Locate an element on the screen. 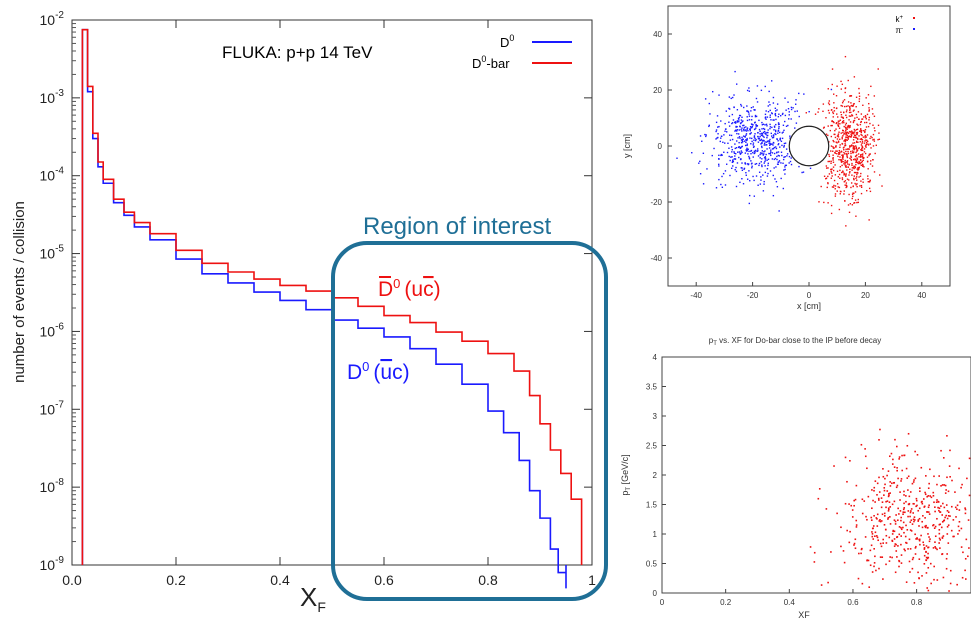 Image resolution: width=971 pixels, height=623 pixels. br-x-tick-label: 0 is located at coordinates (662, 602).